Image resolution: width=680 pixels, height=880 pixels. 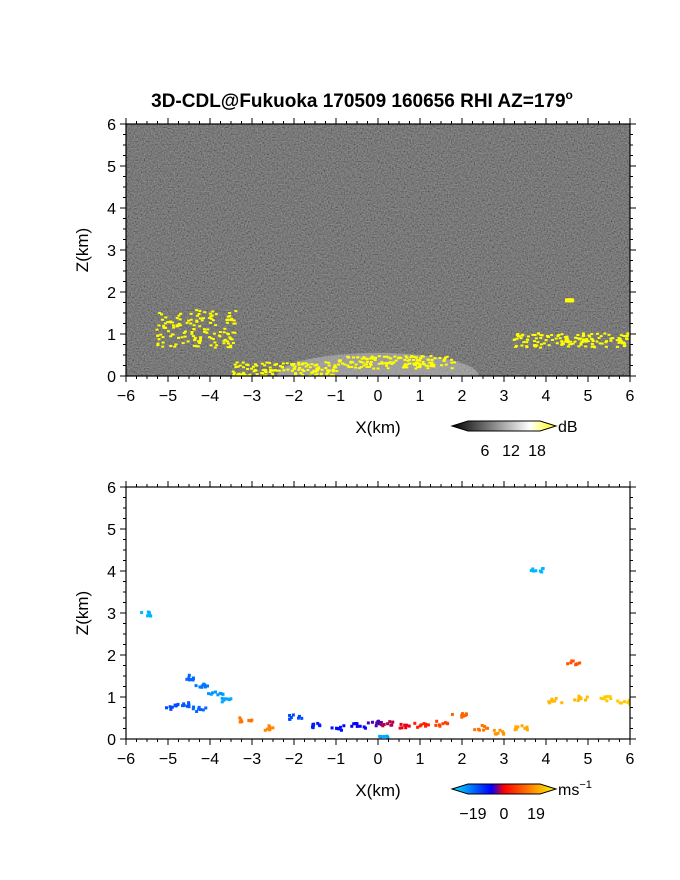 What do you see at coordinates (168, 759) in the screenshot?
I see `velocity-xtick-label: −5` at bounding box center [168, 759].